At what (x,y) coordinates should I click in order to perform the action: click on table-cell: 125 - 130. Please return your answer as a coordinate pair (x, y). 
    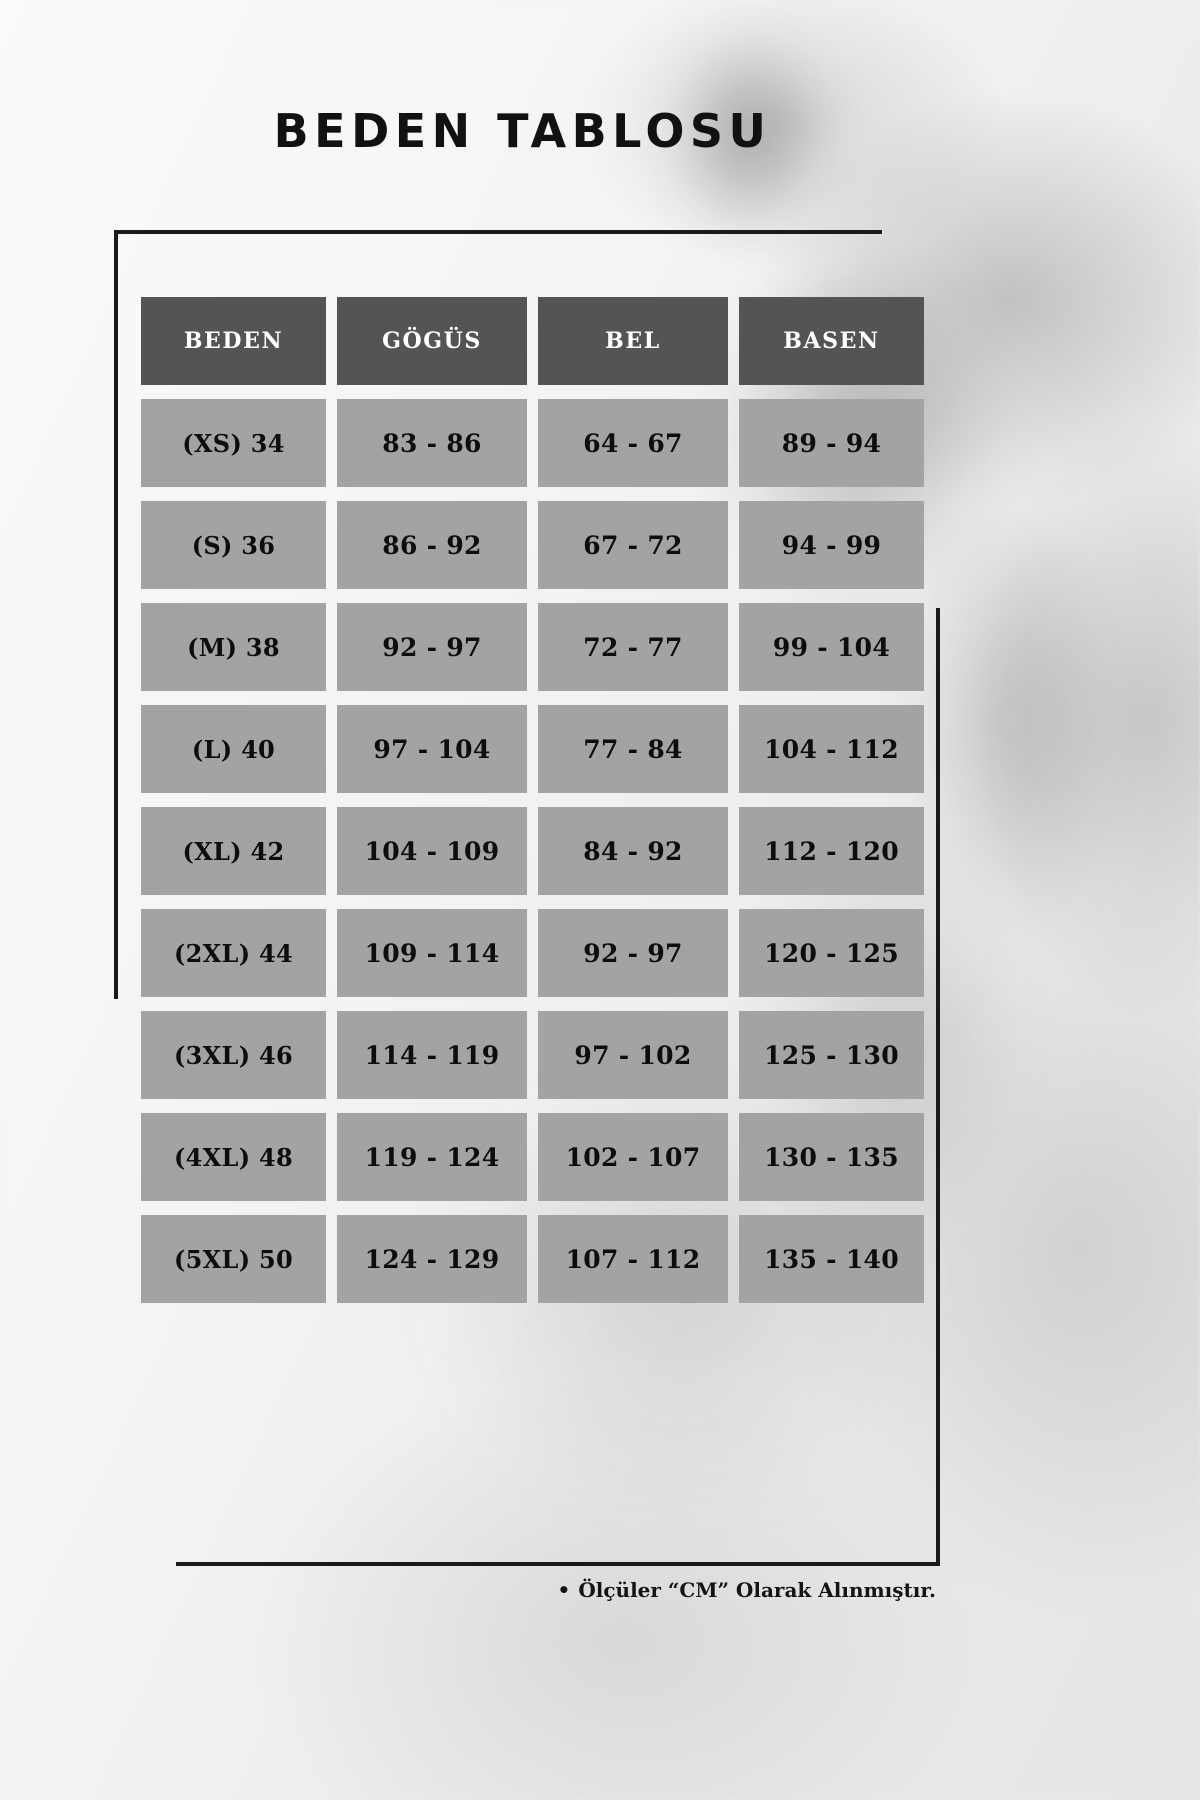
    Looking at the image, I should click on (831, 1055).